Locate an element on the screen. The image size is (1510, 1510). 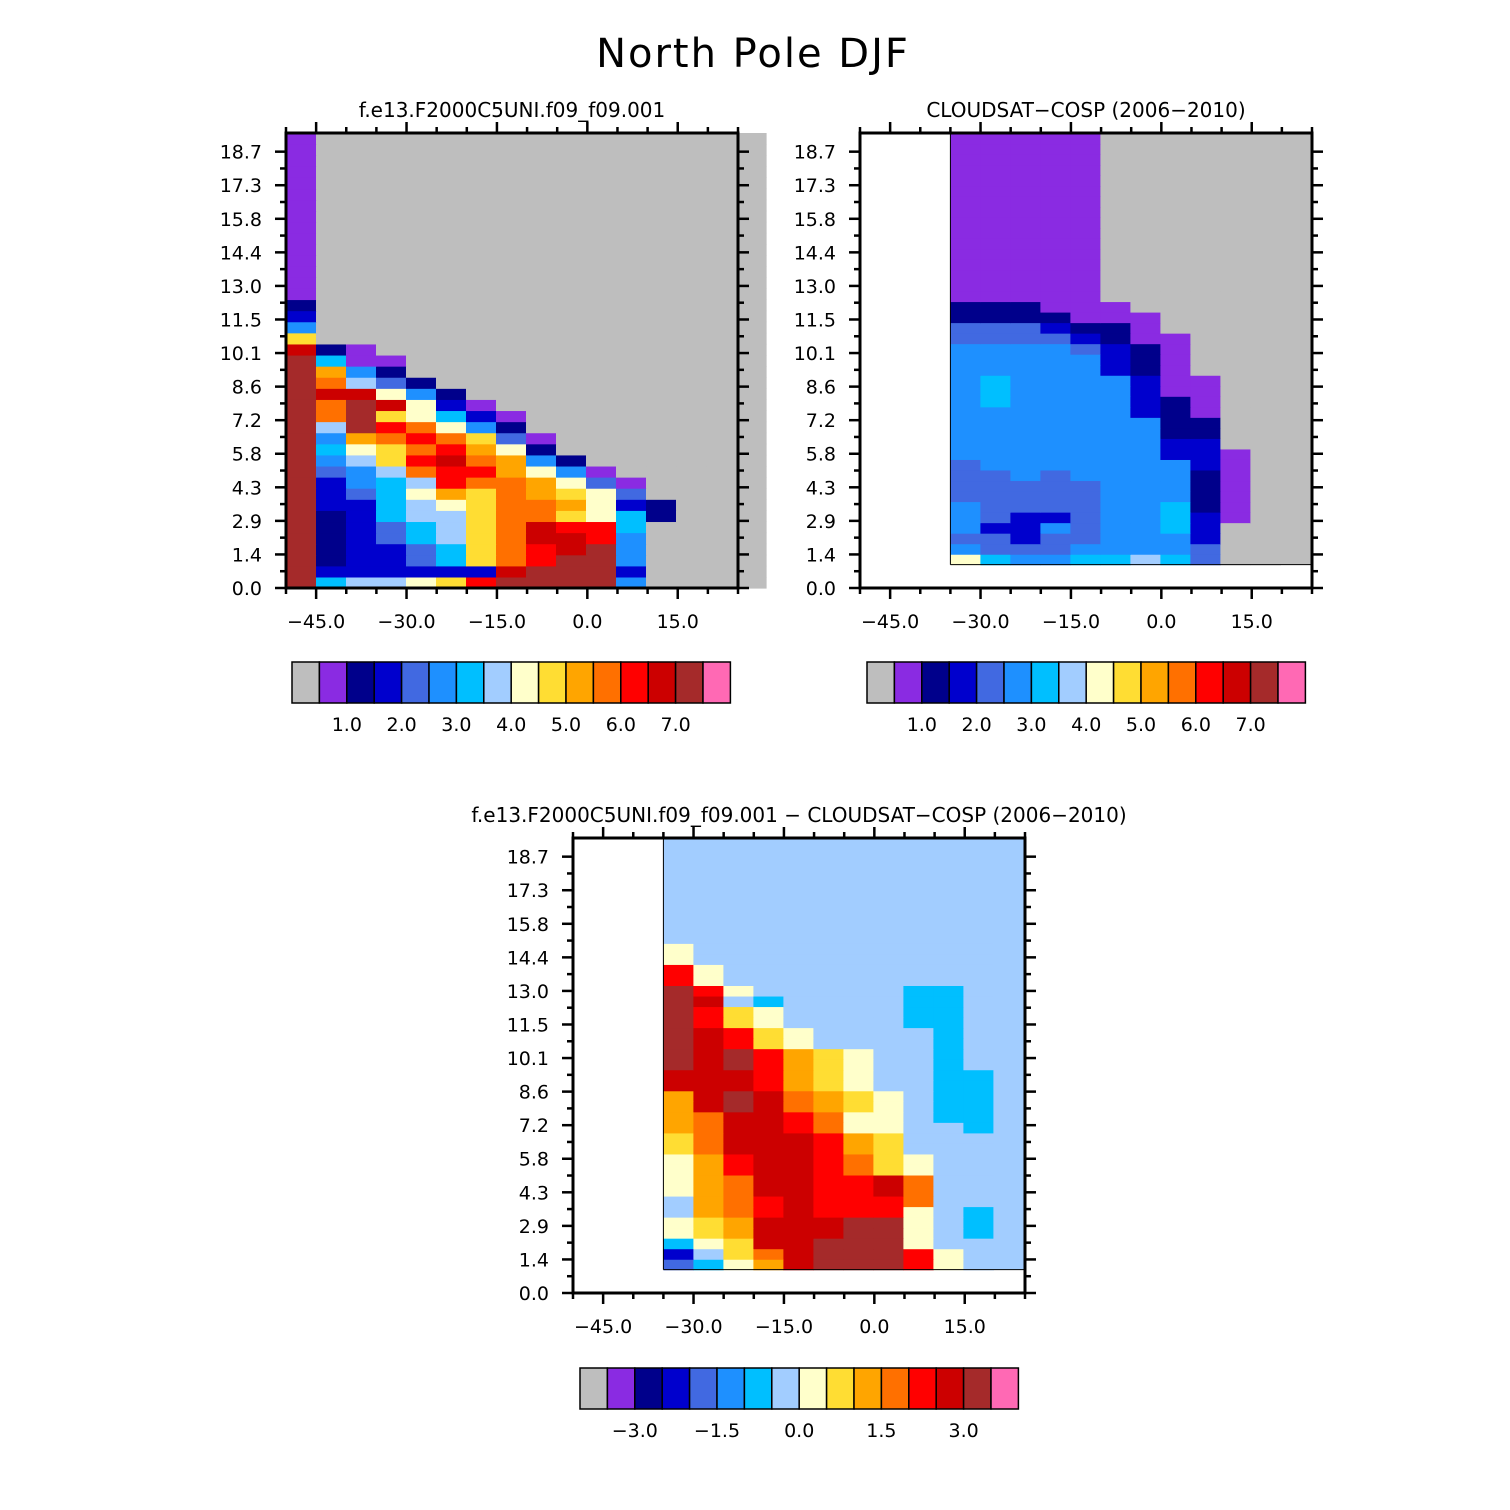
y-tick-label: 11.5 is located at coordinates (815, 320).